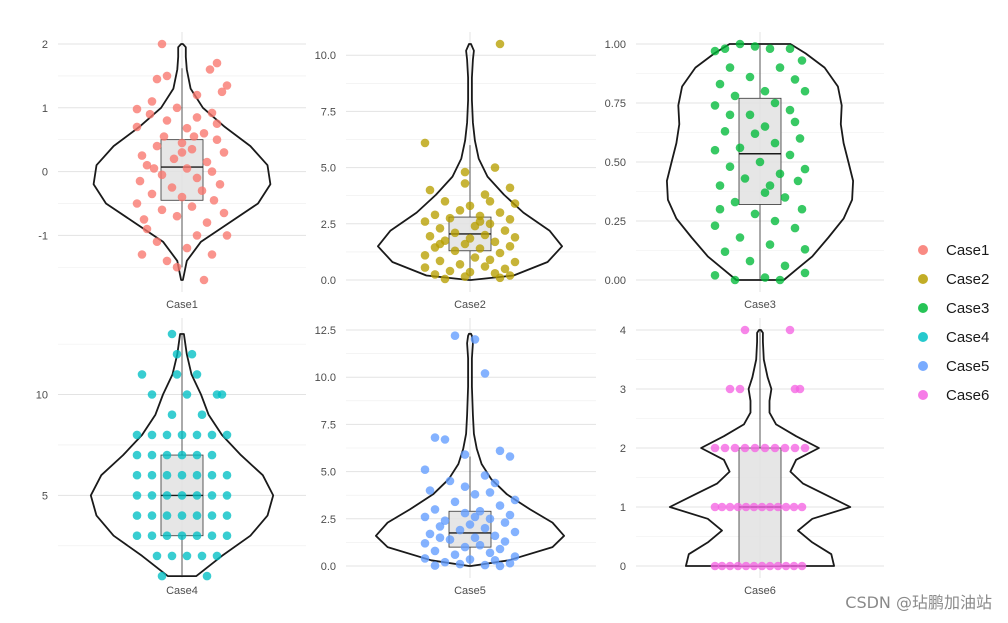 Image resolution: width=1008 pixels, height=623 pixels. I want to click on box-iqr, so click(760, 151).